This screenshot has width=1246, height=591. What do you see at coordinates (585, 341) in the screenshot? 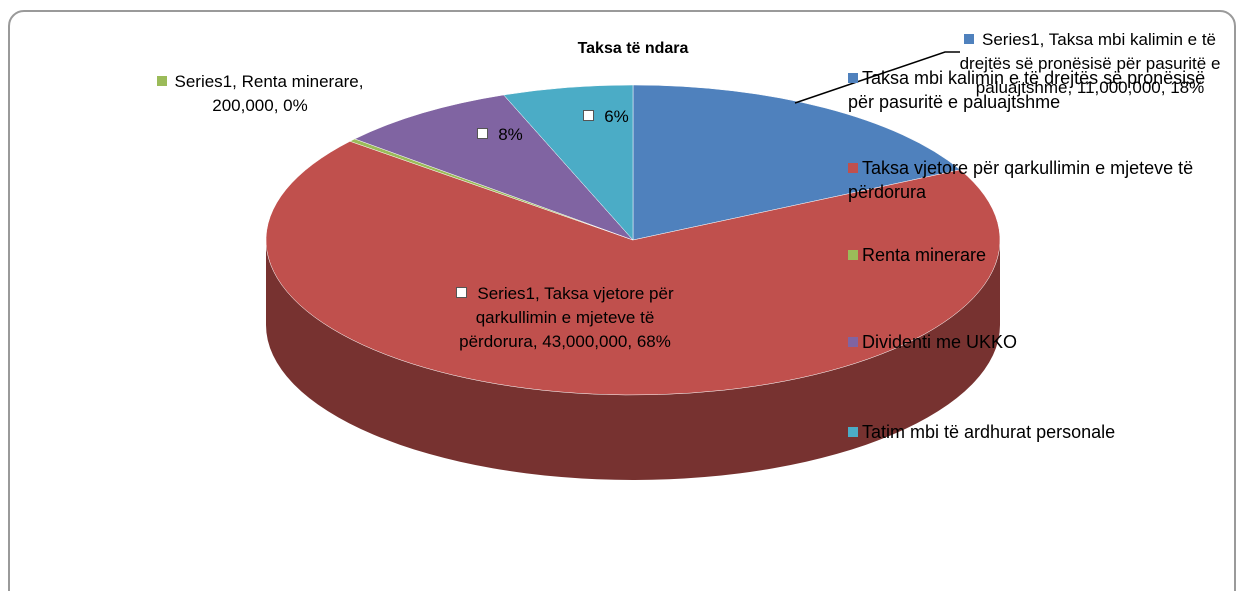
I see `label-text: 43,000,000` at bounding box center [585, 341].